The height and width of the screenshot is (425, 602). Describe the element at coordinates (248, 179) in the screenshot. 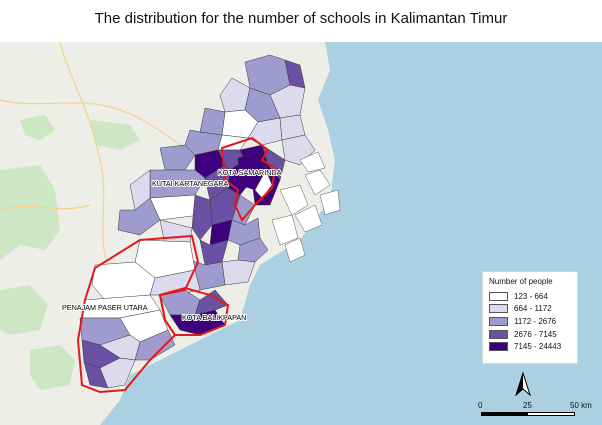

I see `kota-samarinda-boundary` at that location.